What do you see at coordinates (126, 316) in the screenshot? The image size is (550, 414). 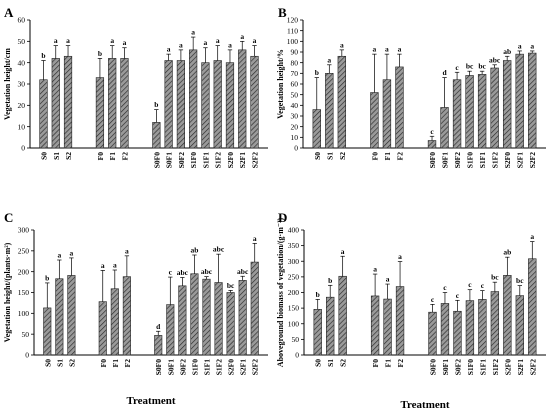 I see `bar-f2` at bounding box center [126, 316].